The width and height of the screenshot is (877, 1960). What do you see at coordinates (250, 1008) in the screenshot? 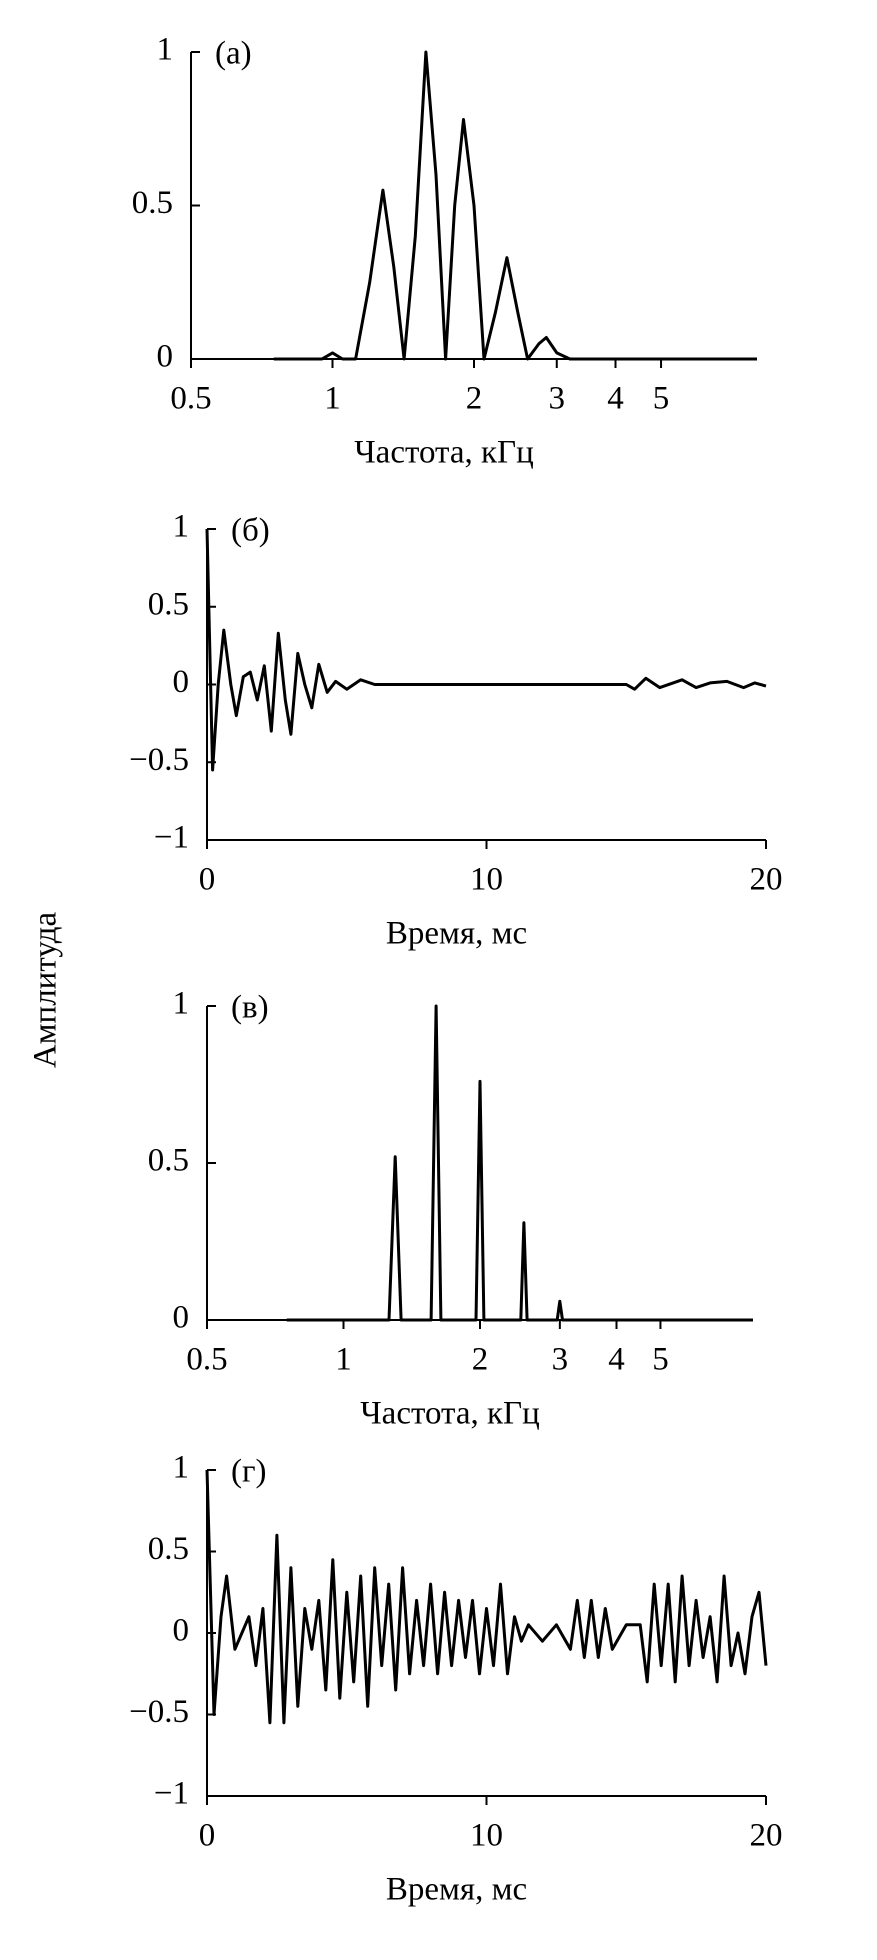
I see `panel-label: (в)` at bounding box center [250, 1008].